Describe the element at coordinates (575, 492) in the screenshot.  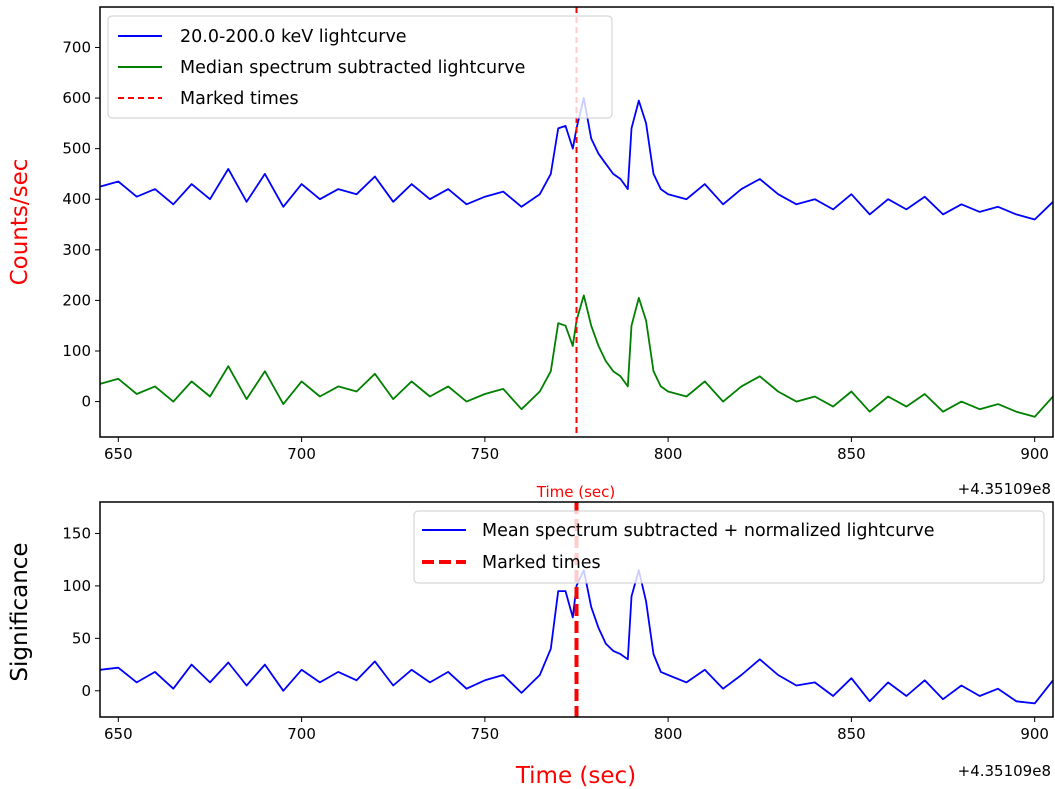
I see `top-xlabel: Time (sec)` at that location.